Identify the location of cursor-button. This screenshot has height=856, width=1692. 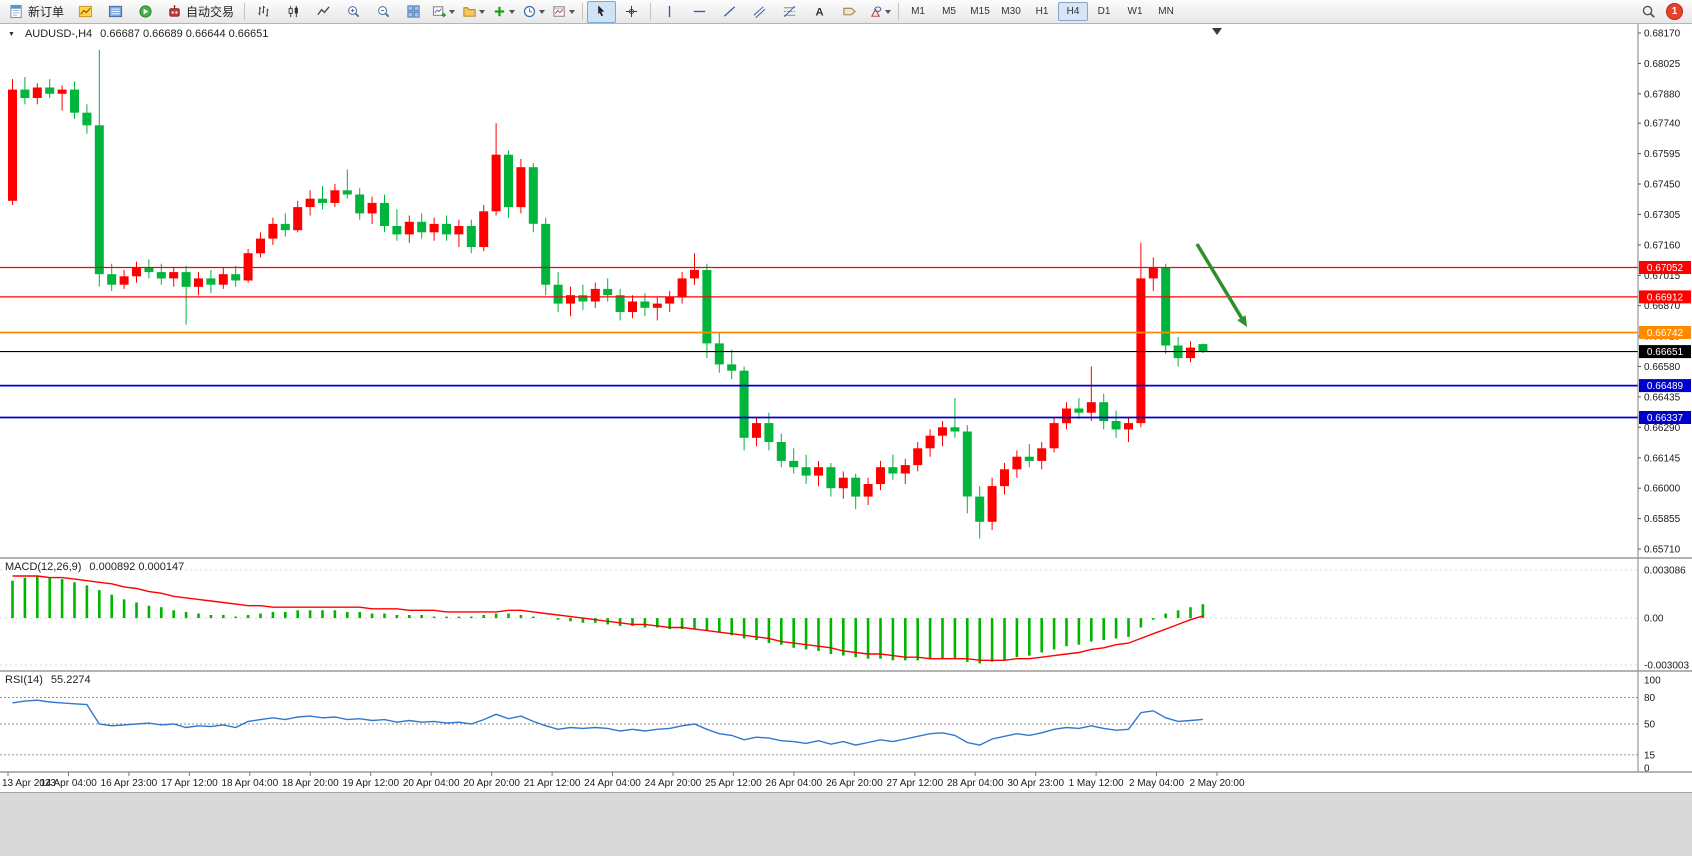
(602, 11).